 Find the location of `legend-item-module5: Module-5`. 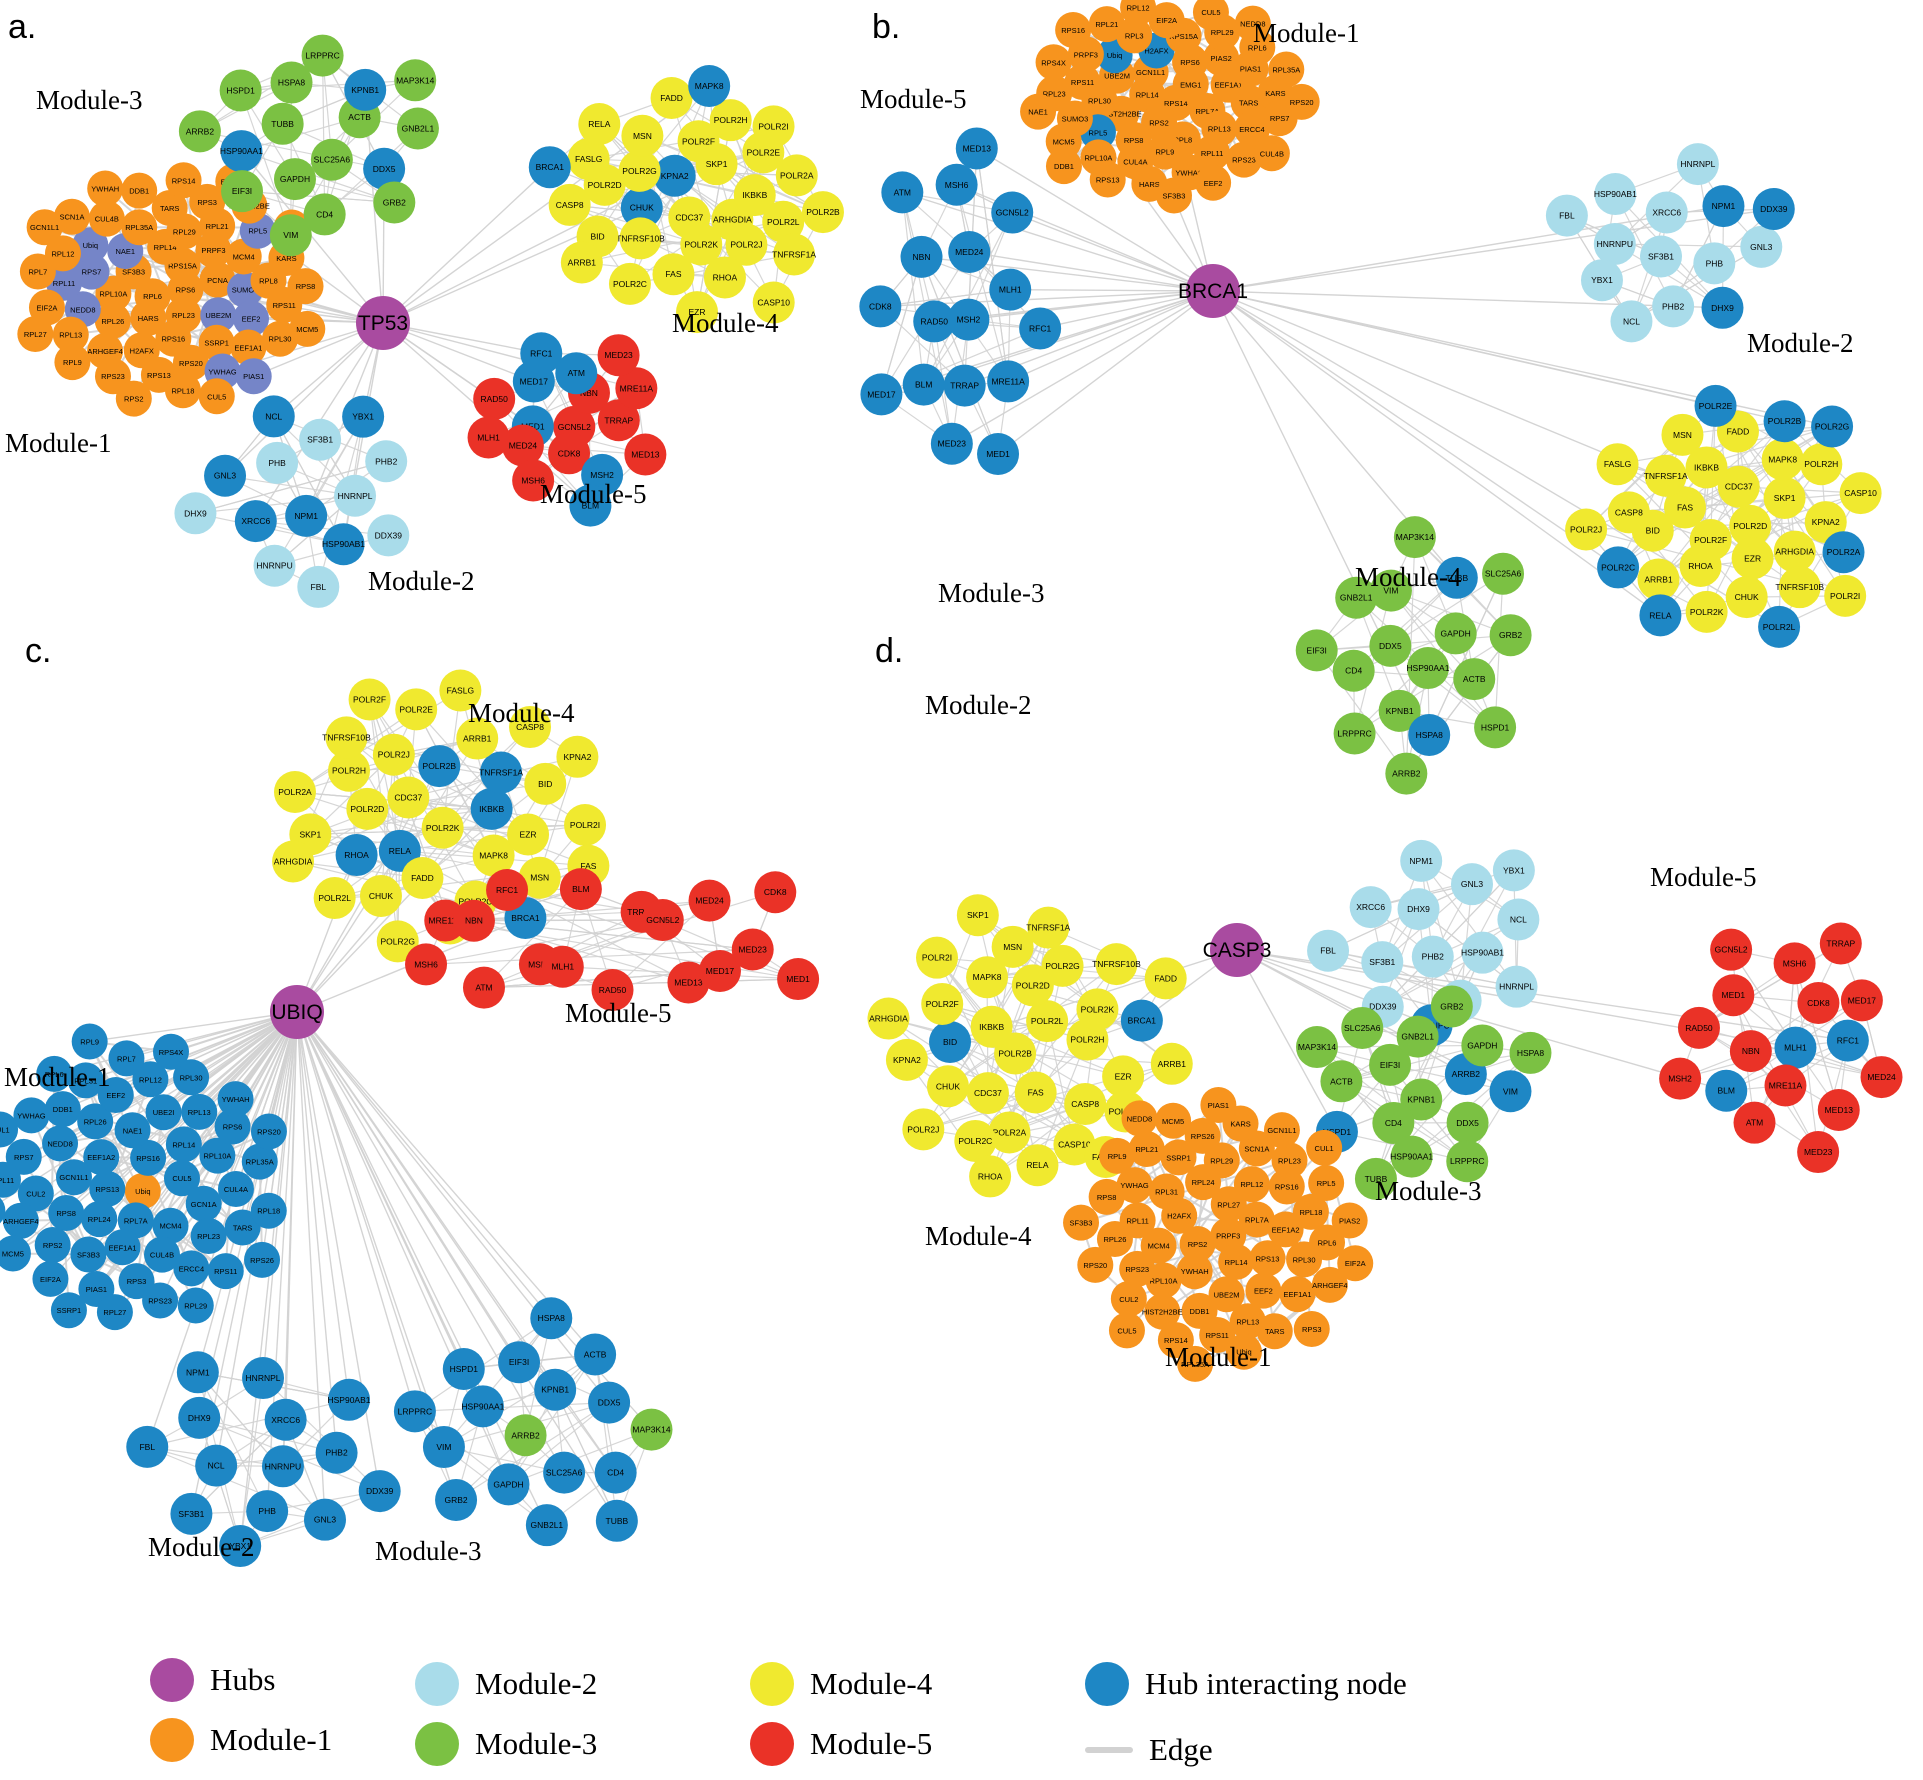

legend-item-module5: Module-5 is located at coordinates (841, 1744).